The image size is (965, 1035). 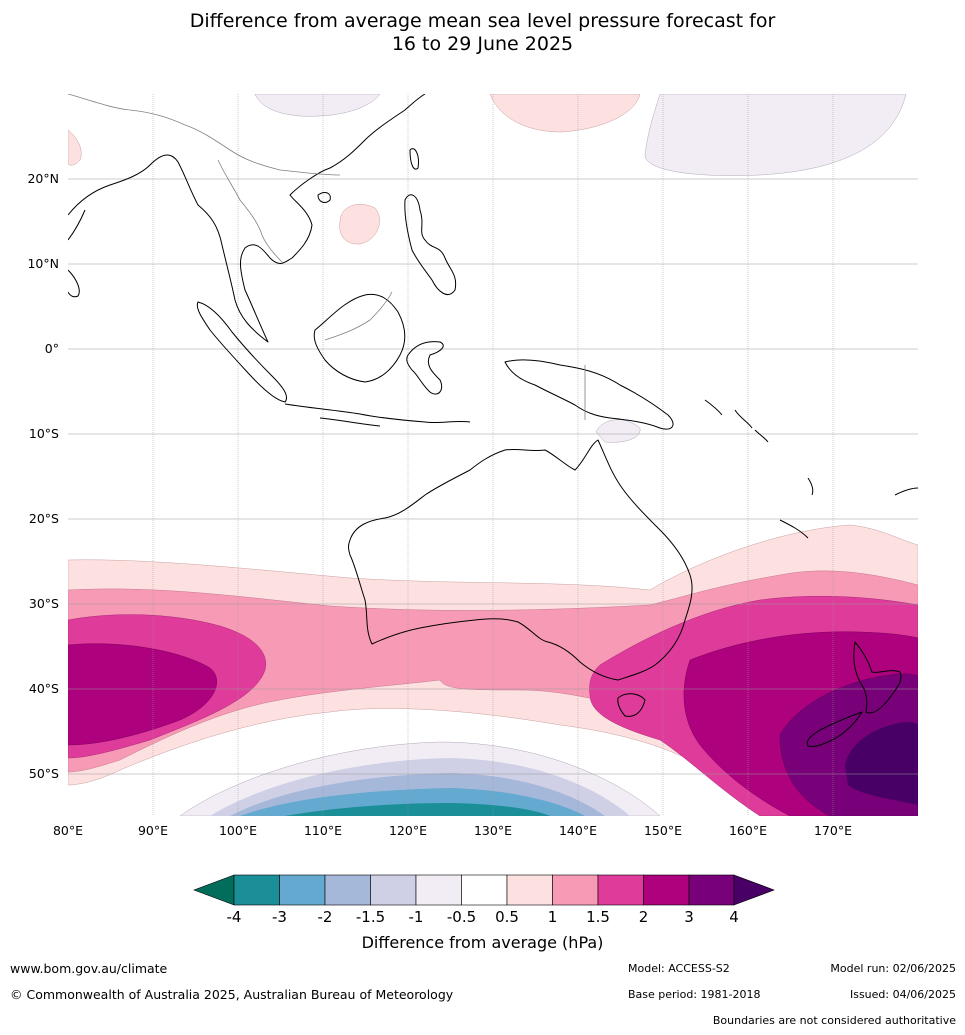 I want to click on lat-label-20s: 20°S, so click(x=44, y=518).